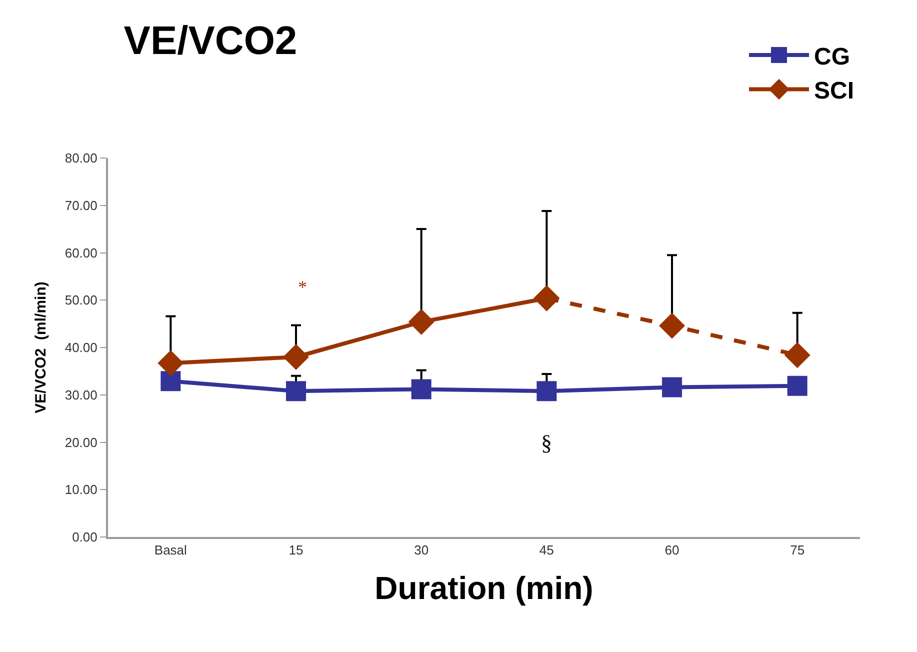 Image resolution: width=917 pixels, height=652 pixels. What do you see at coordinates (672, 550) in the screenshot?
I see `x-tick-label: 60` at bounding box center [672, 550].